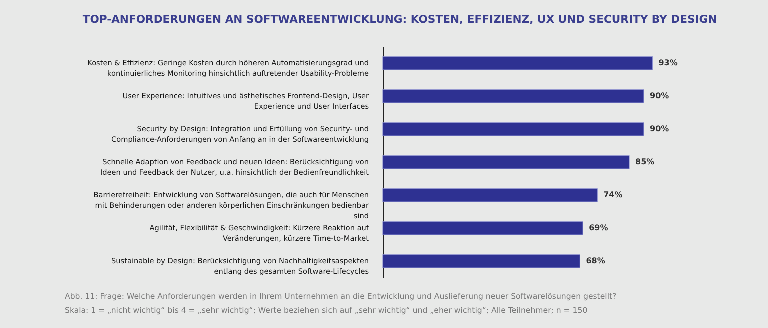 Image resolution: width=768 pixels, height=328 pixels. What do you see at coordinates (645, 162) in the screenshot?
I see `data-label: 85%` at bounding box center [645, 162].